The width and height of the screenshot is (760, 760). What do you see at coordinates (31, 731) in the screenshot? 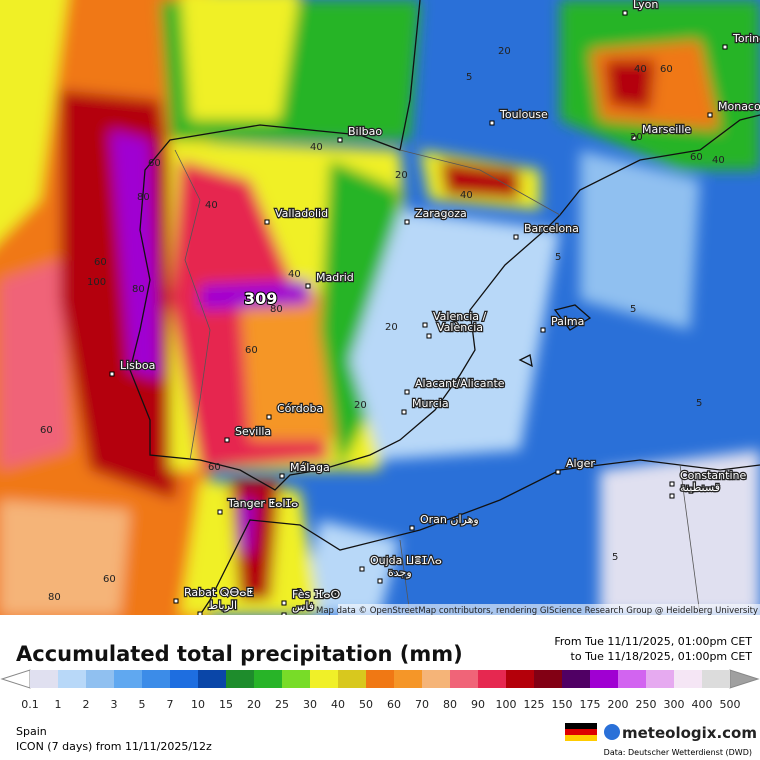
I see `region: Spain` at bounding box center [31, 731].